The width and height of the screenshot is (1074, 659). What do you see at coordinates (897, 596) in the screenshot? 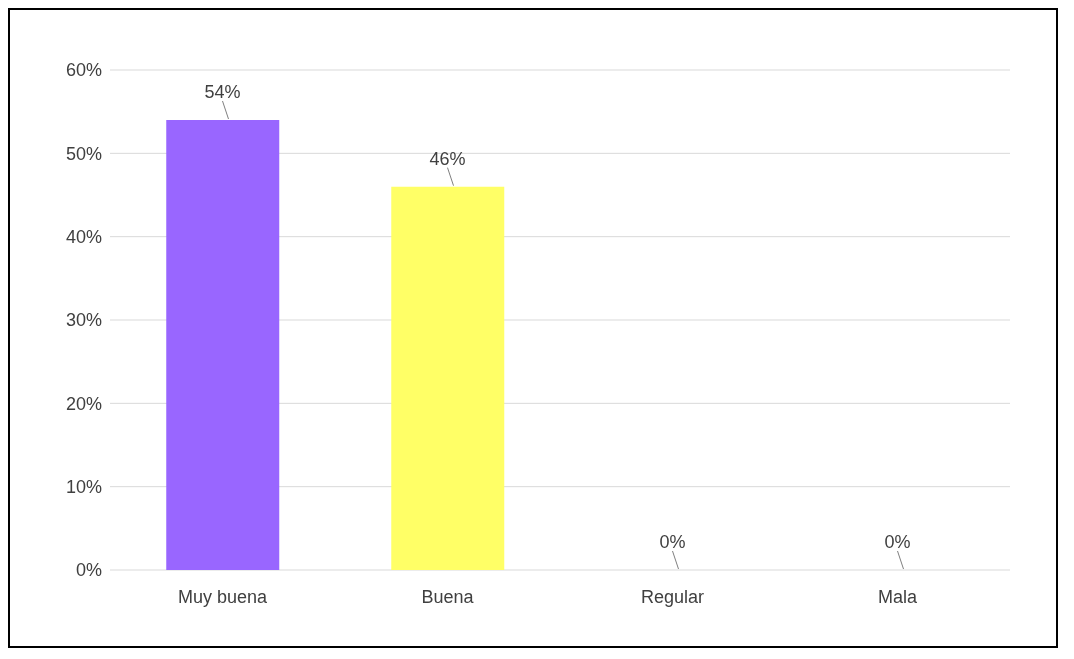
I see `x-tick-label: Mala` at bounding box center [897, 596].